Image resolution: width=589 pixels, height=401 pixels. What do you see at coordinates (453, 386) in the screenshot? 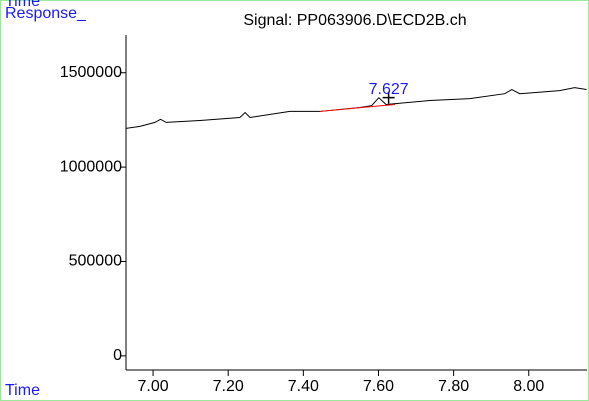
I see `x-tick-label: 7.80` at bounding box center [453, 386].